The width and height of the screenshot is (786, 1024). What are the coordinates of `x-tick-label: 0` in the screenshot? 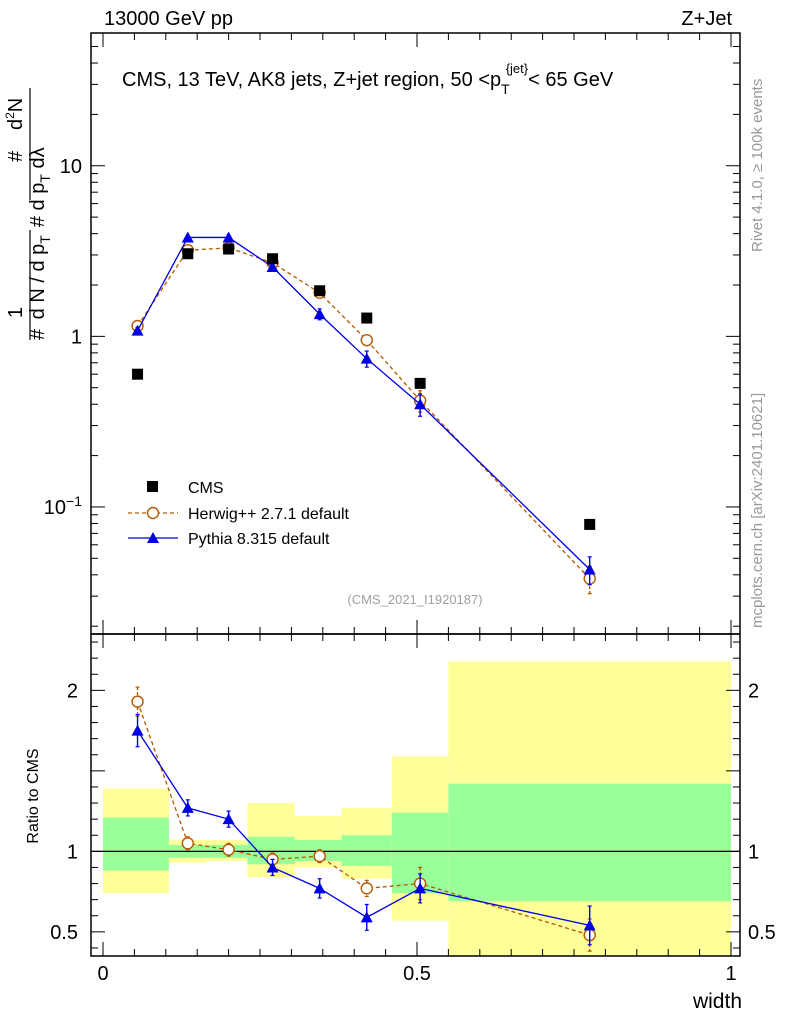 It's located at (102, 974).